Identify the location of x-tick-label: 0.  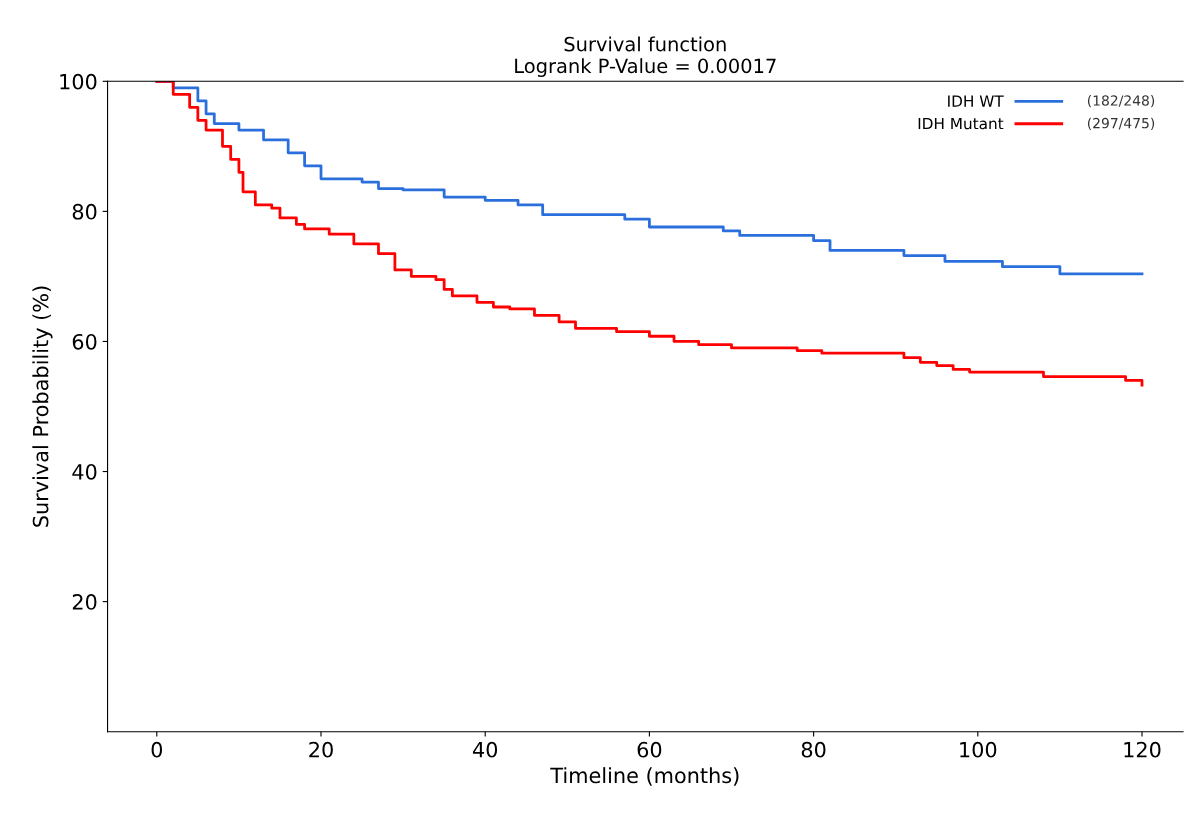
(157, 749).